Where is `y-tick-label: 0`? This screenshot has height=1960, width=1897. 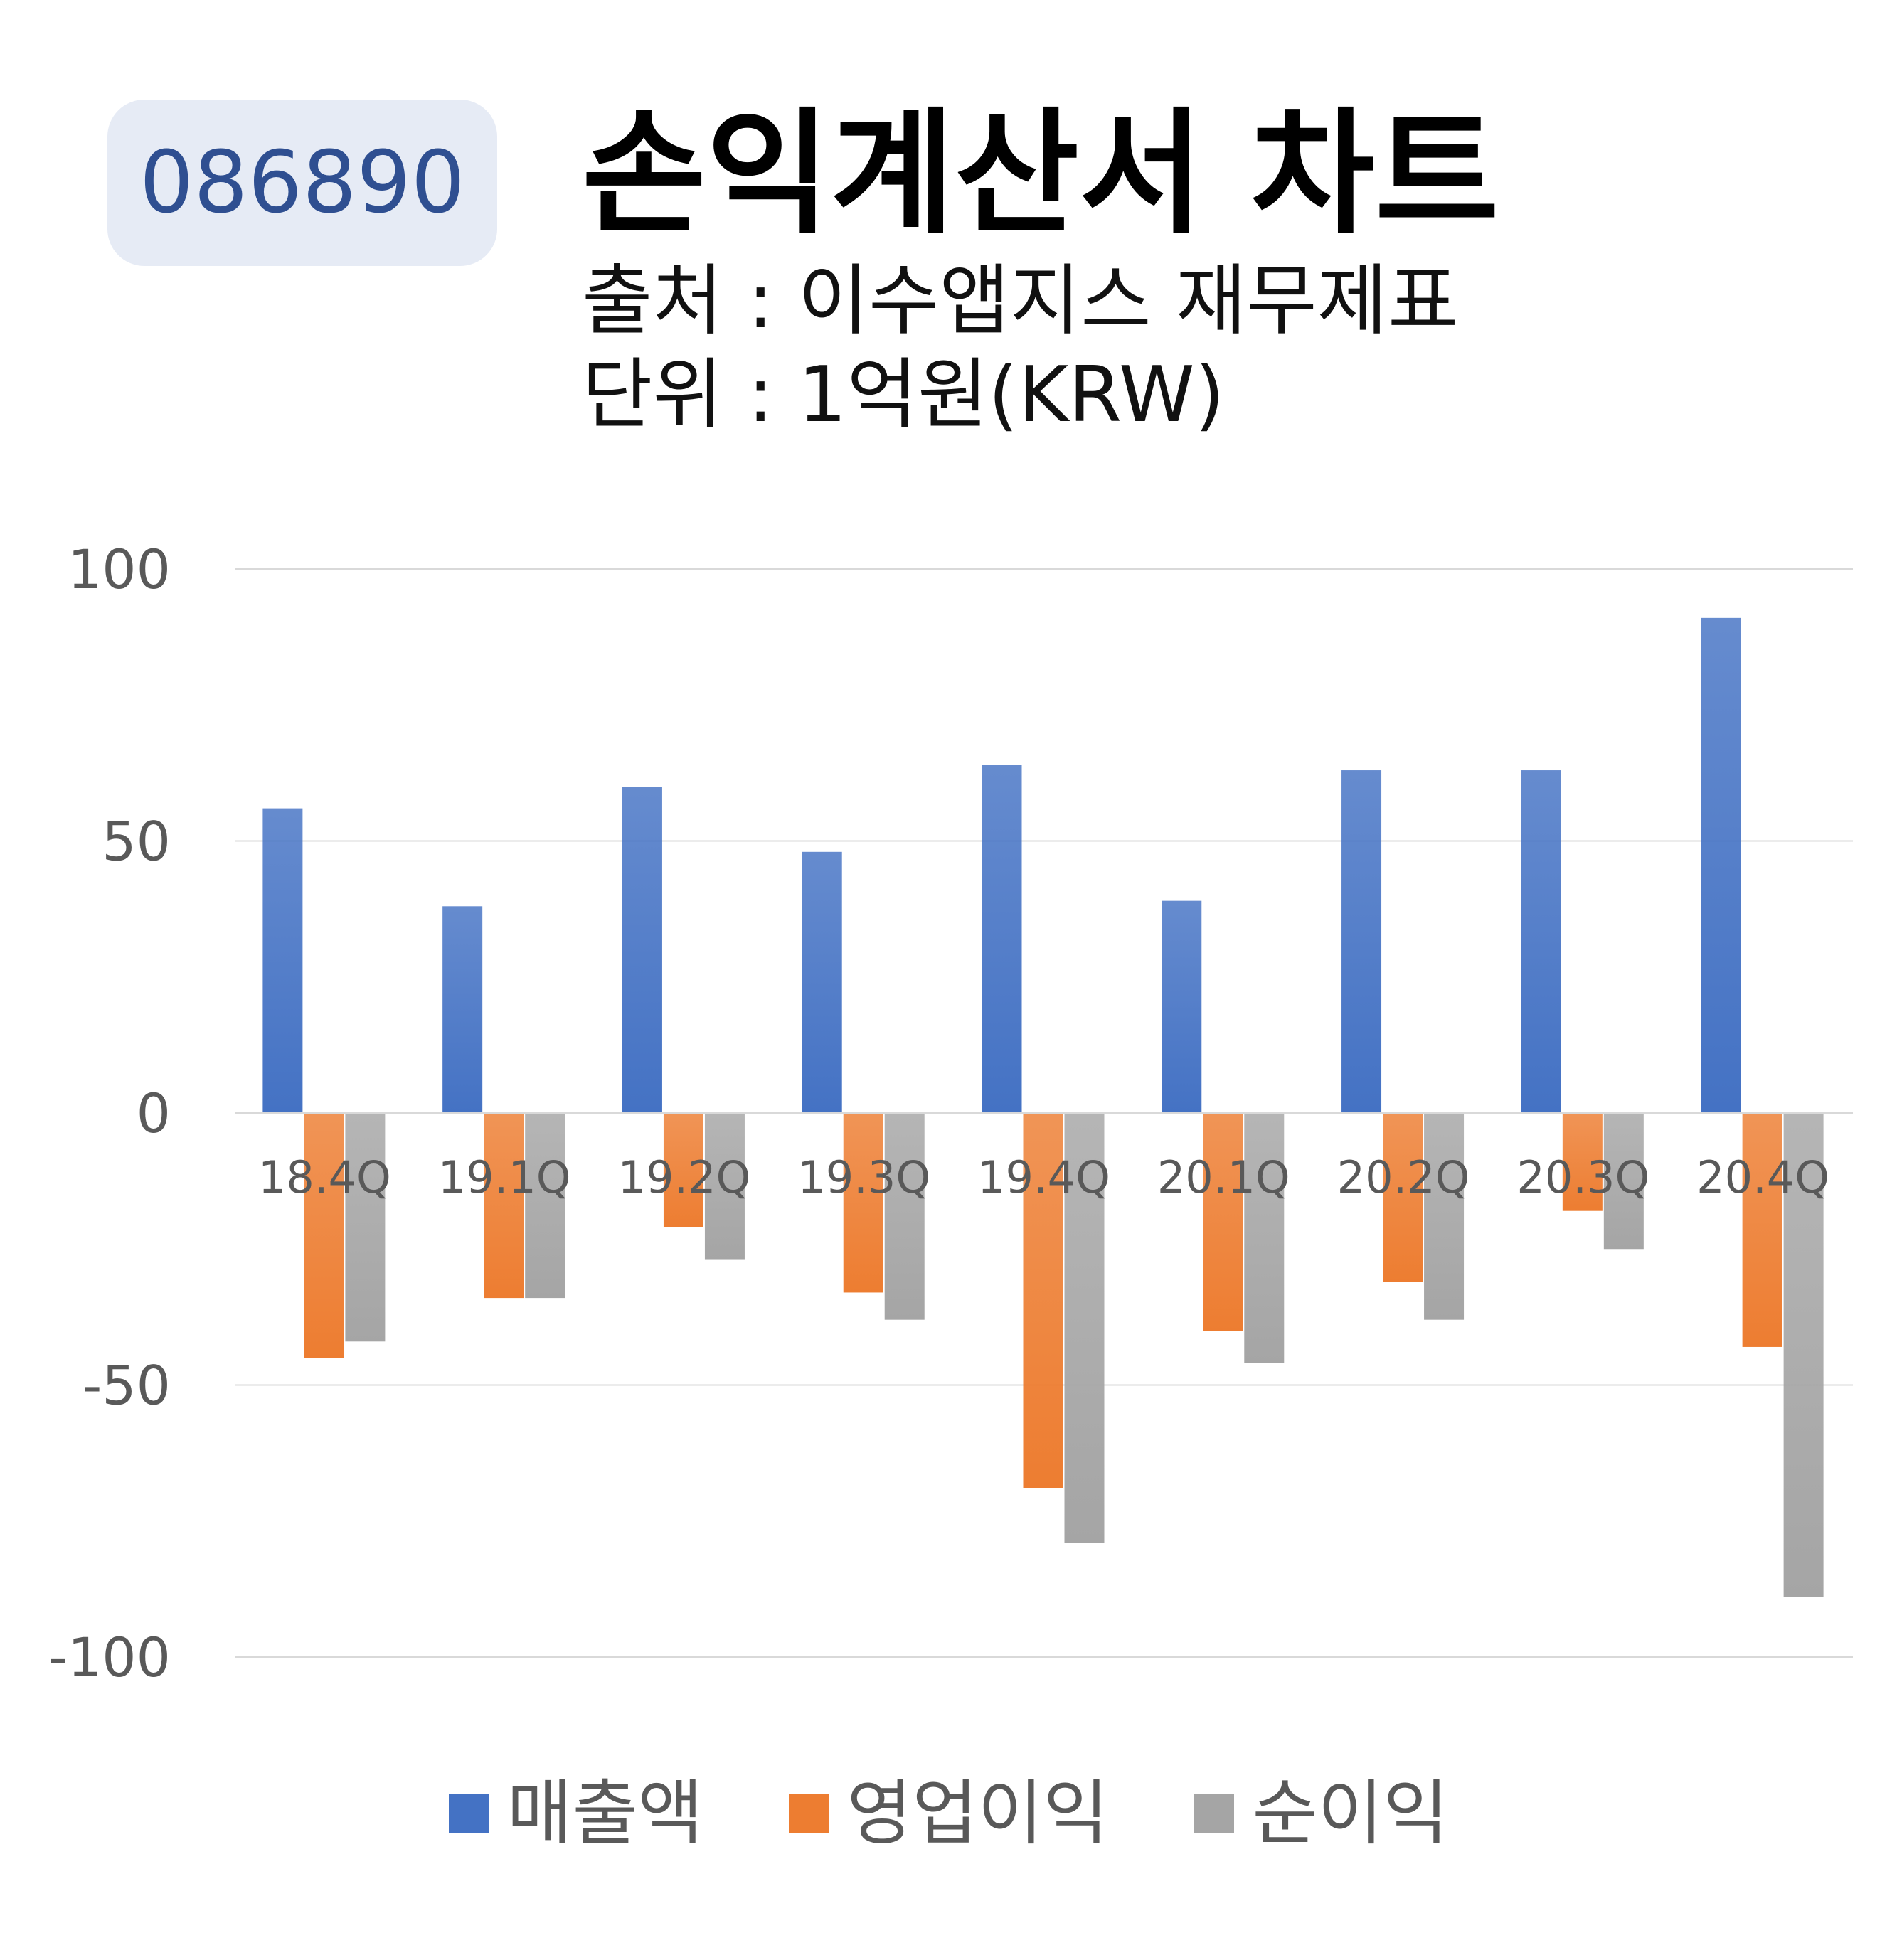
y-tick-label: 0 is located at coordinates (154, 1113).